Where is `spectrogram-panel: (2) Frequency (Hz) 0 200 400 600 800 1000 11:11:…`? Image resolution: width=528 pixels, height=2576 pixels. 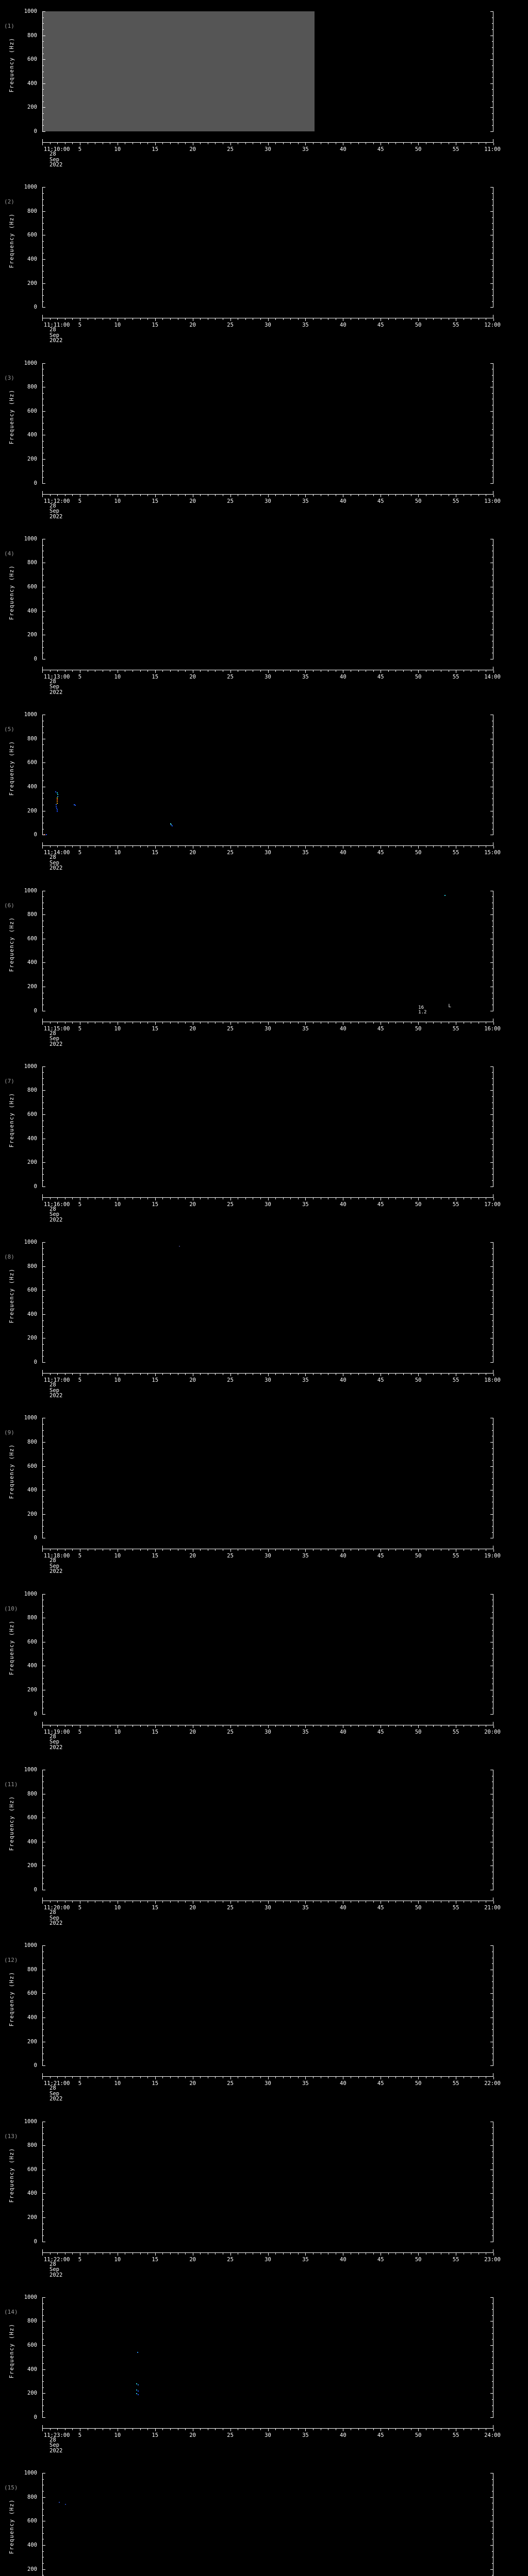
spectrogram-panel: (2) Frequency (Hz) 0 200 400 600 800 1000 11:11:… is located at coordinates (264, 263).